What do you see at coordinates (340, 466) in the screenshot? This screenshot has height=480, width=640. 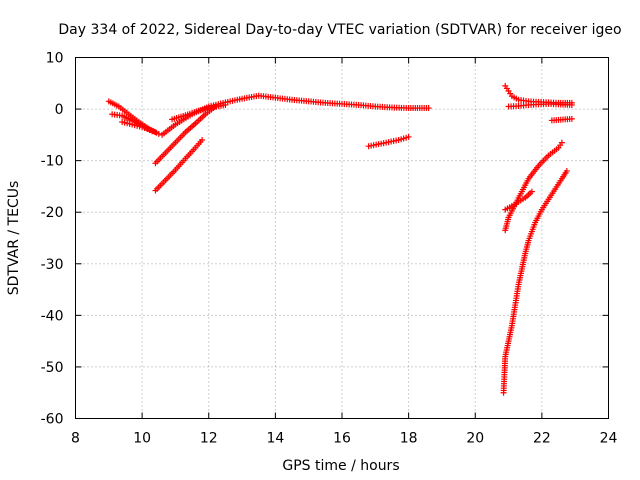 I see `x-axis-label: GPS time / hours` at bounding box center [340, 466].